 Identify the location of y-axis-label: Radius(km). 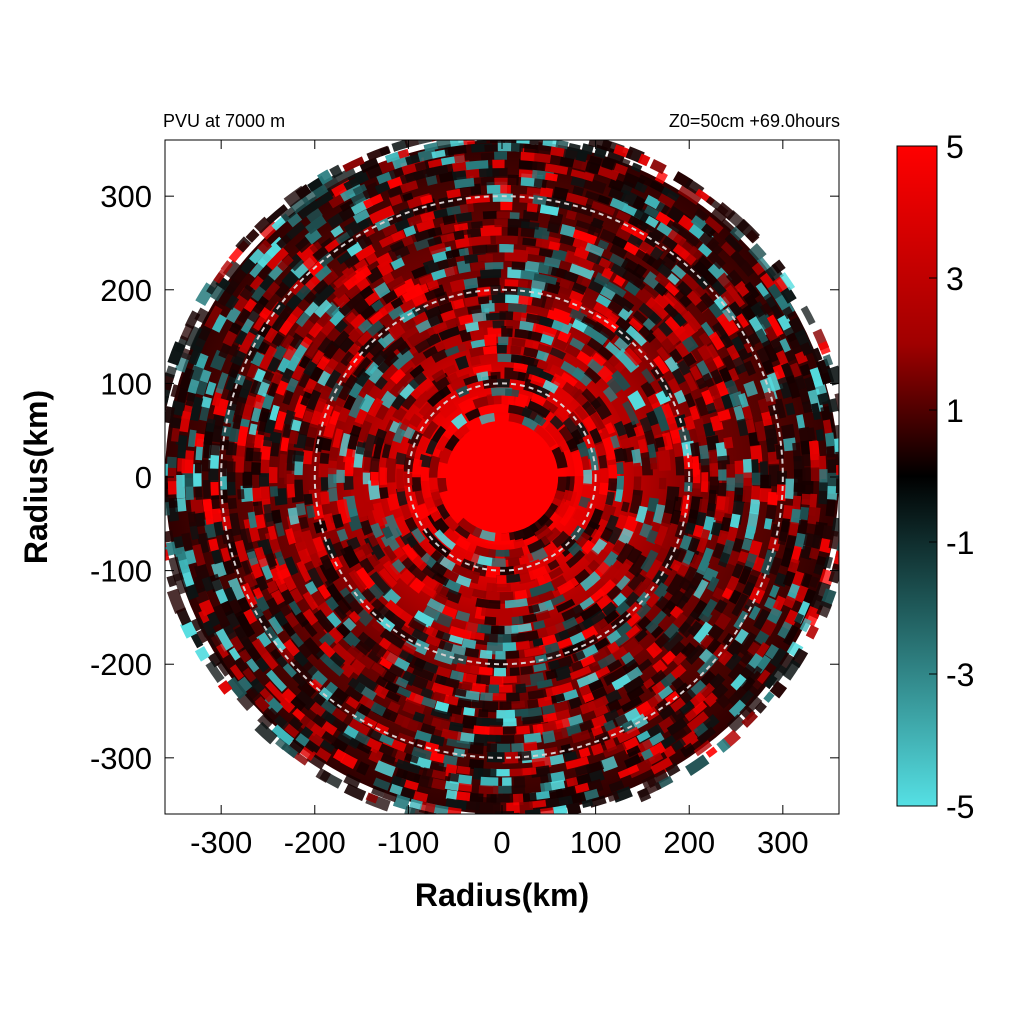
(36, 477).